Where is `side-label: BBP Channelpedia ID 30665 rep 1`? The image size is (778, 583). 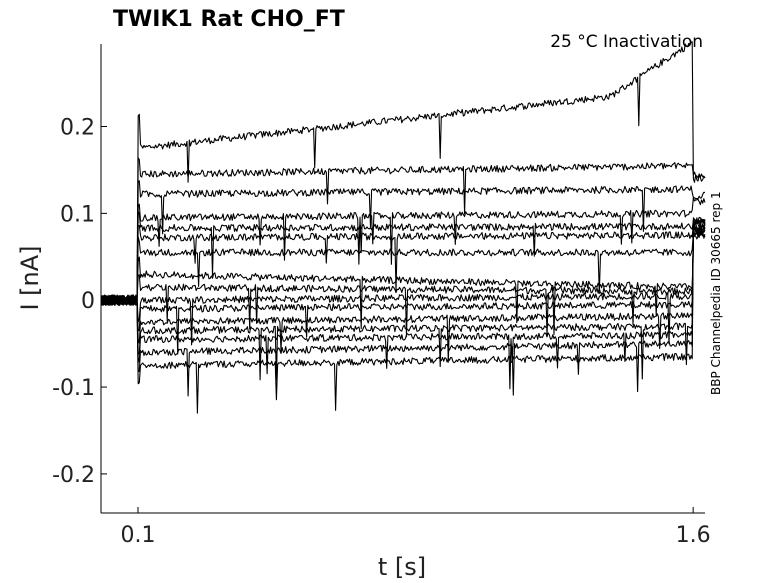 side-label: BBP Channelpedia ID 30665 rep 1 is located at coordinates (716, 293).